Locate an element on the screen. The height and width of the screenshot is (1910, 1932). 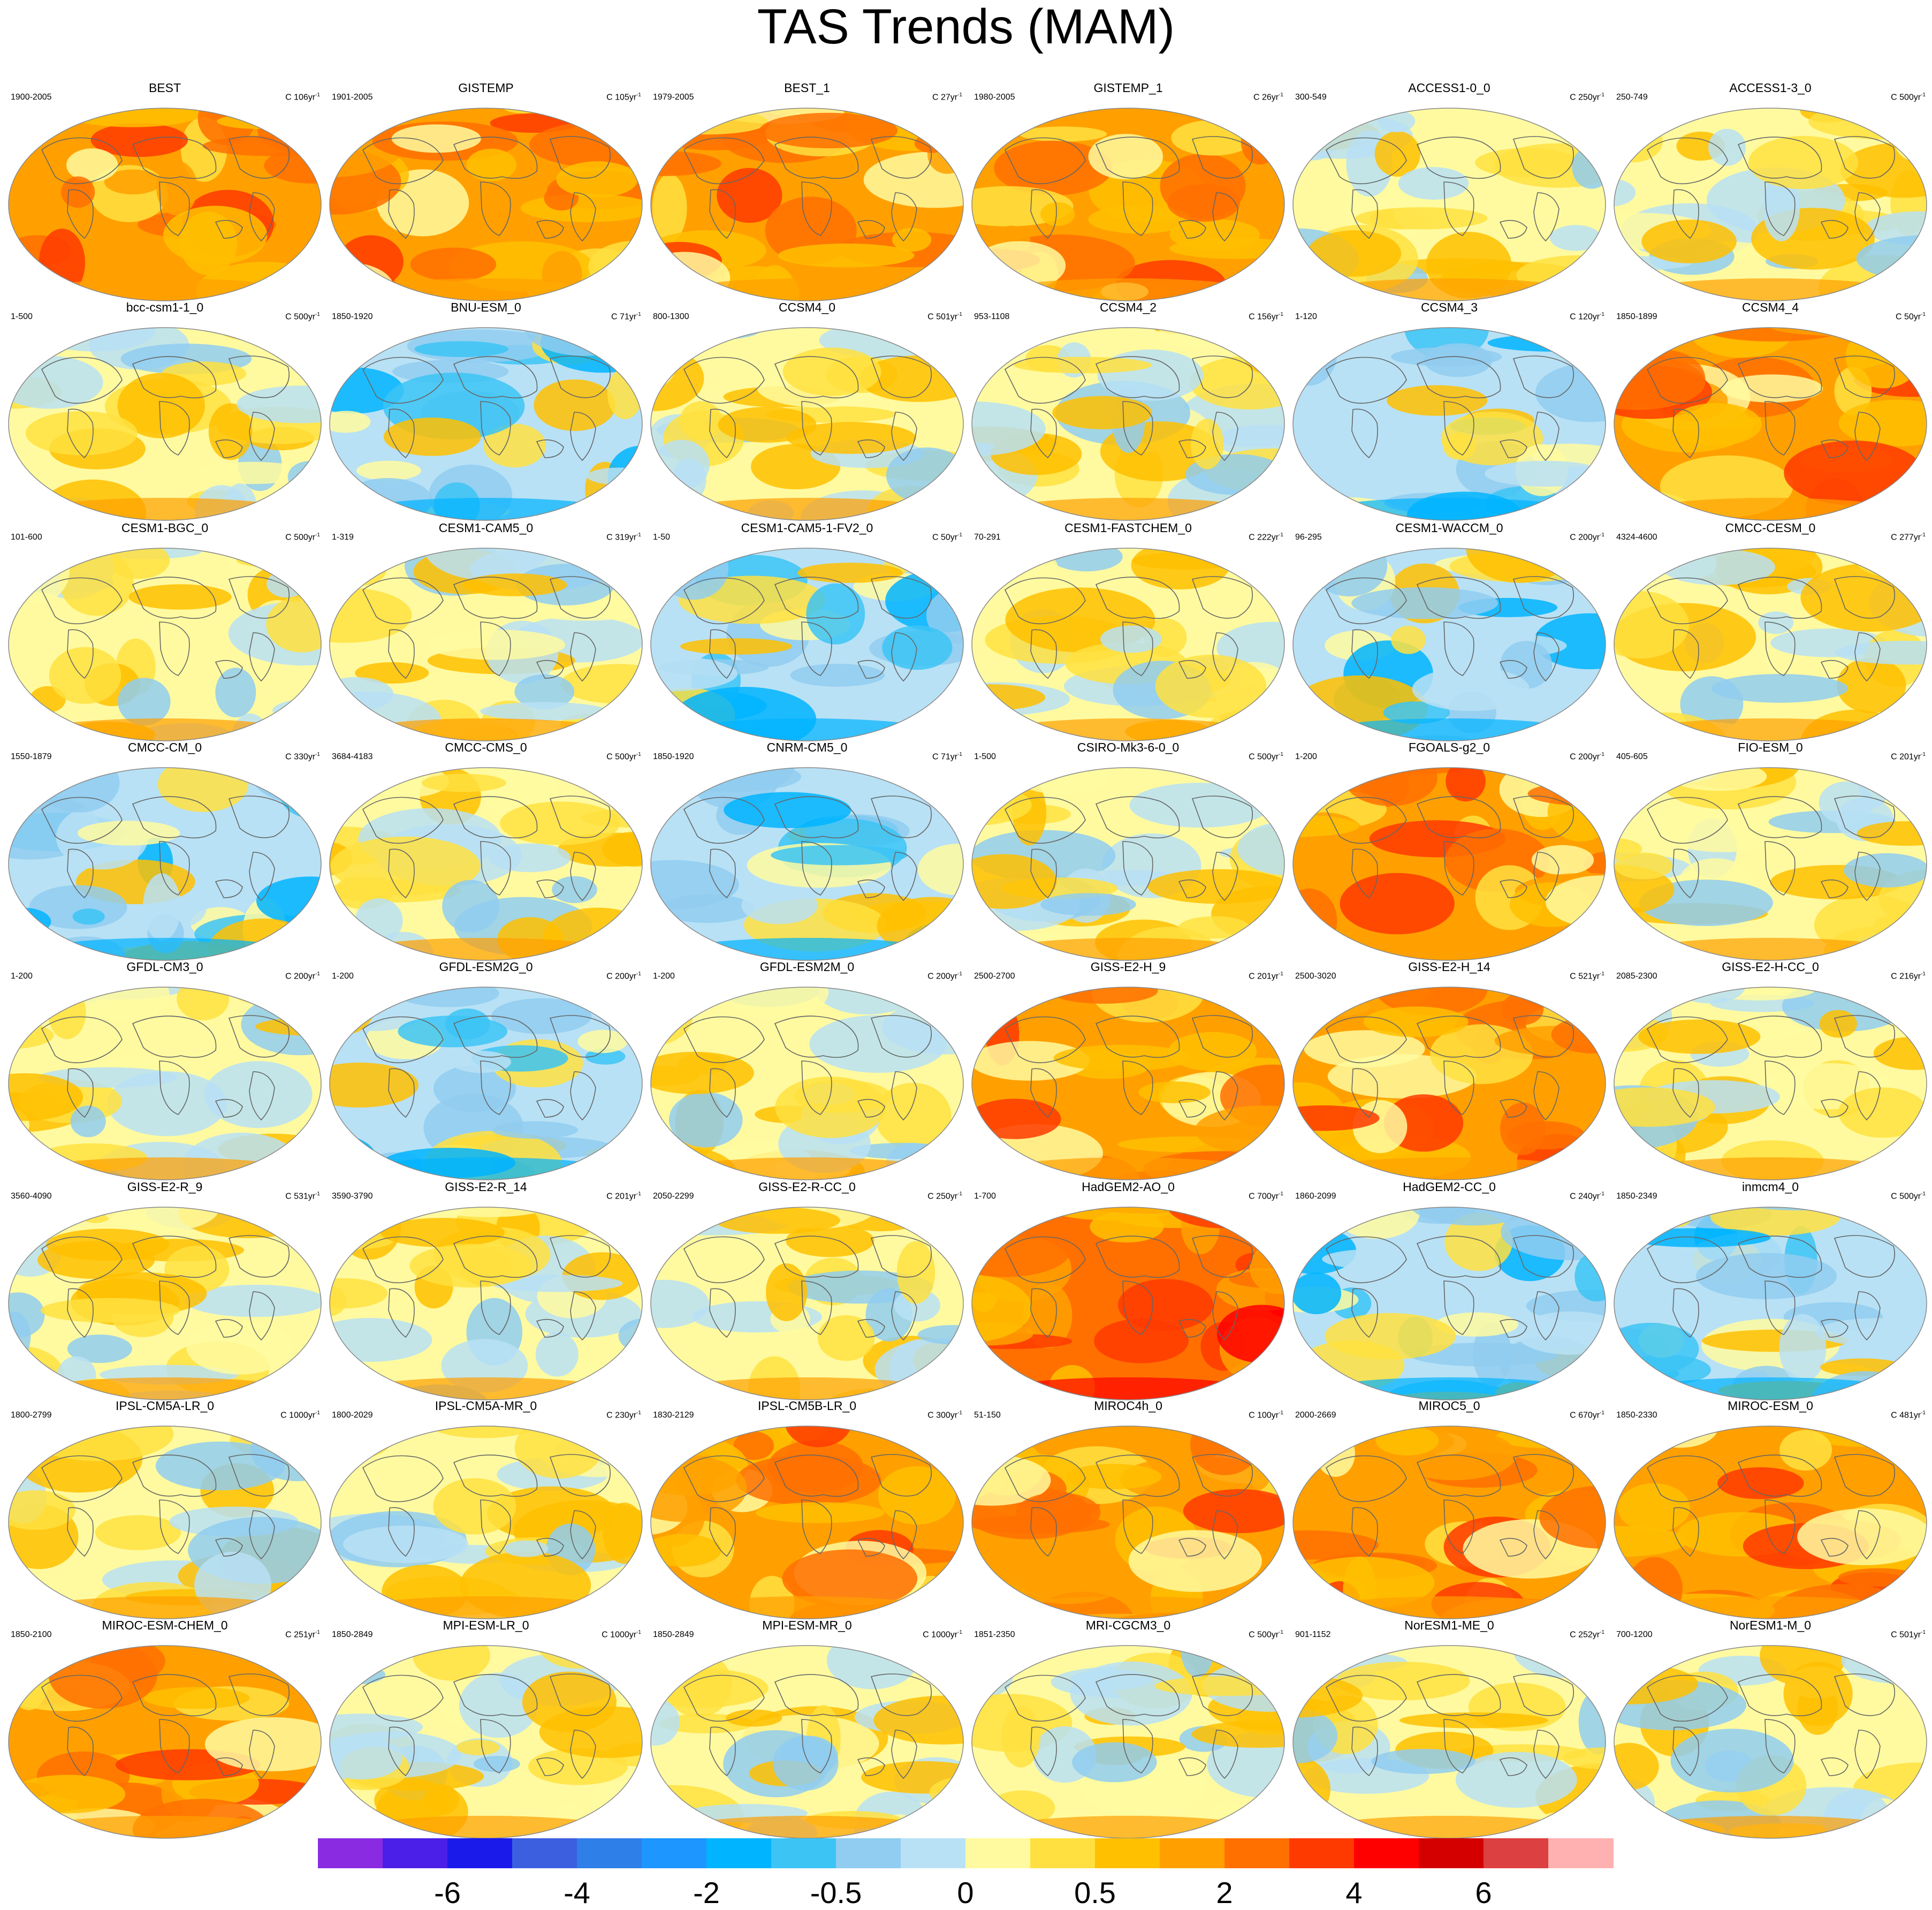
map-panel: GISS-E2-R-CC_0 2050-2299 C 250yr-1 is located at coordinates (807, 1293).